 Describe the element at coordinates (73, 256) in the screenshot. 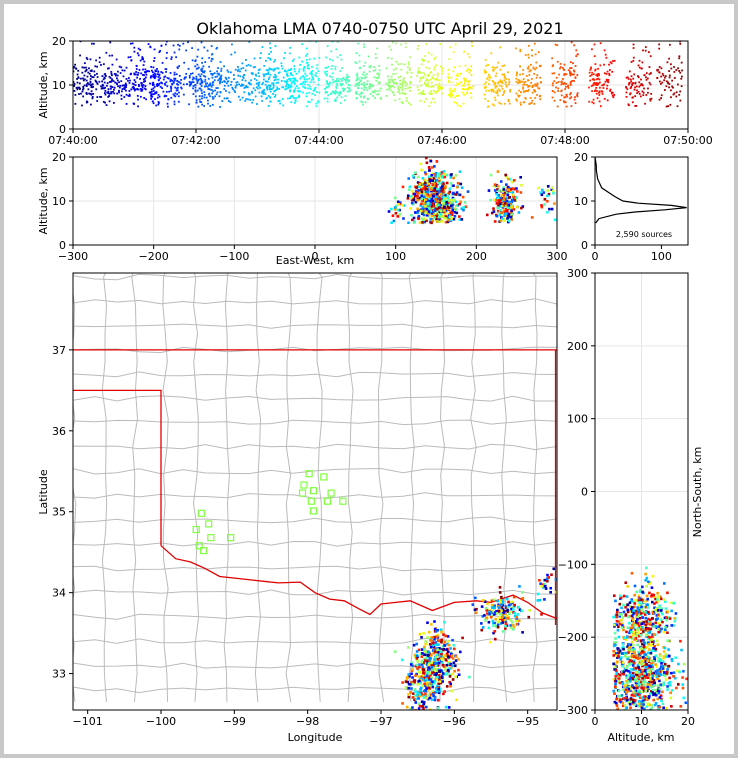

I see `x-tick-label: −300` at that location.